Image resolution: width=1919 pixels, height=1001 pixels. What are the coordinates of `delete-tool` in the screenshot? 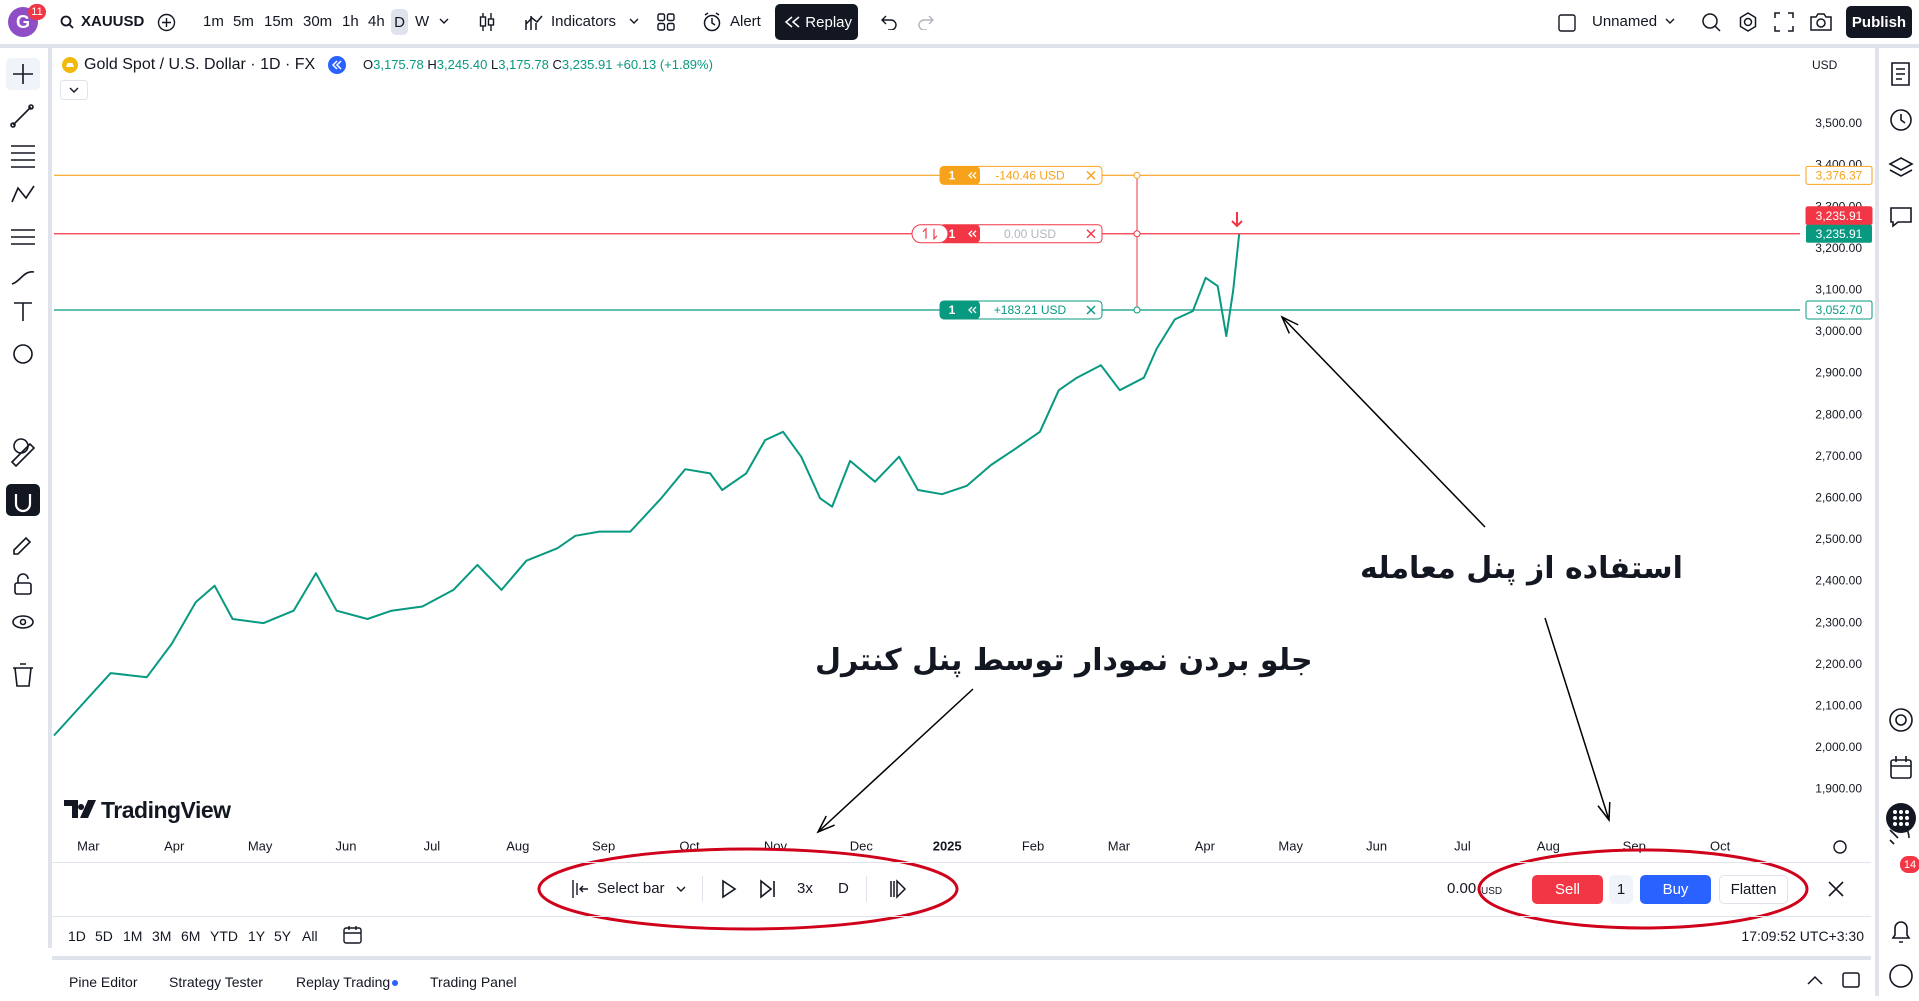 It's located at (23, 675).